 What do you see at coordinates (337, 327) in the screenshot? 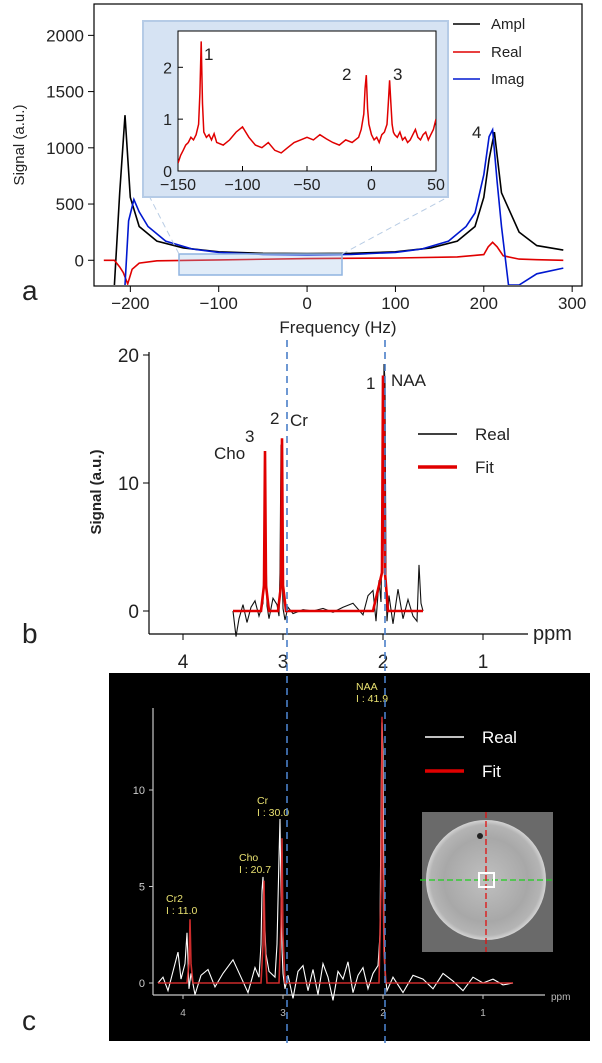
I see `panel-a-xlabel: Frequency (Hz)` at bounding box center [337, 327].